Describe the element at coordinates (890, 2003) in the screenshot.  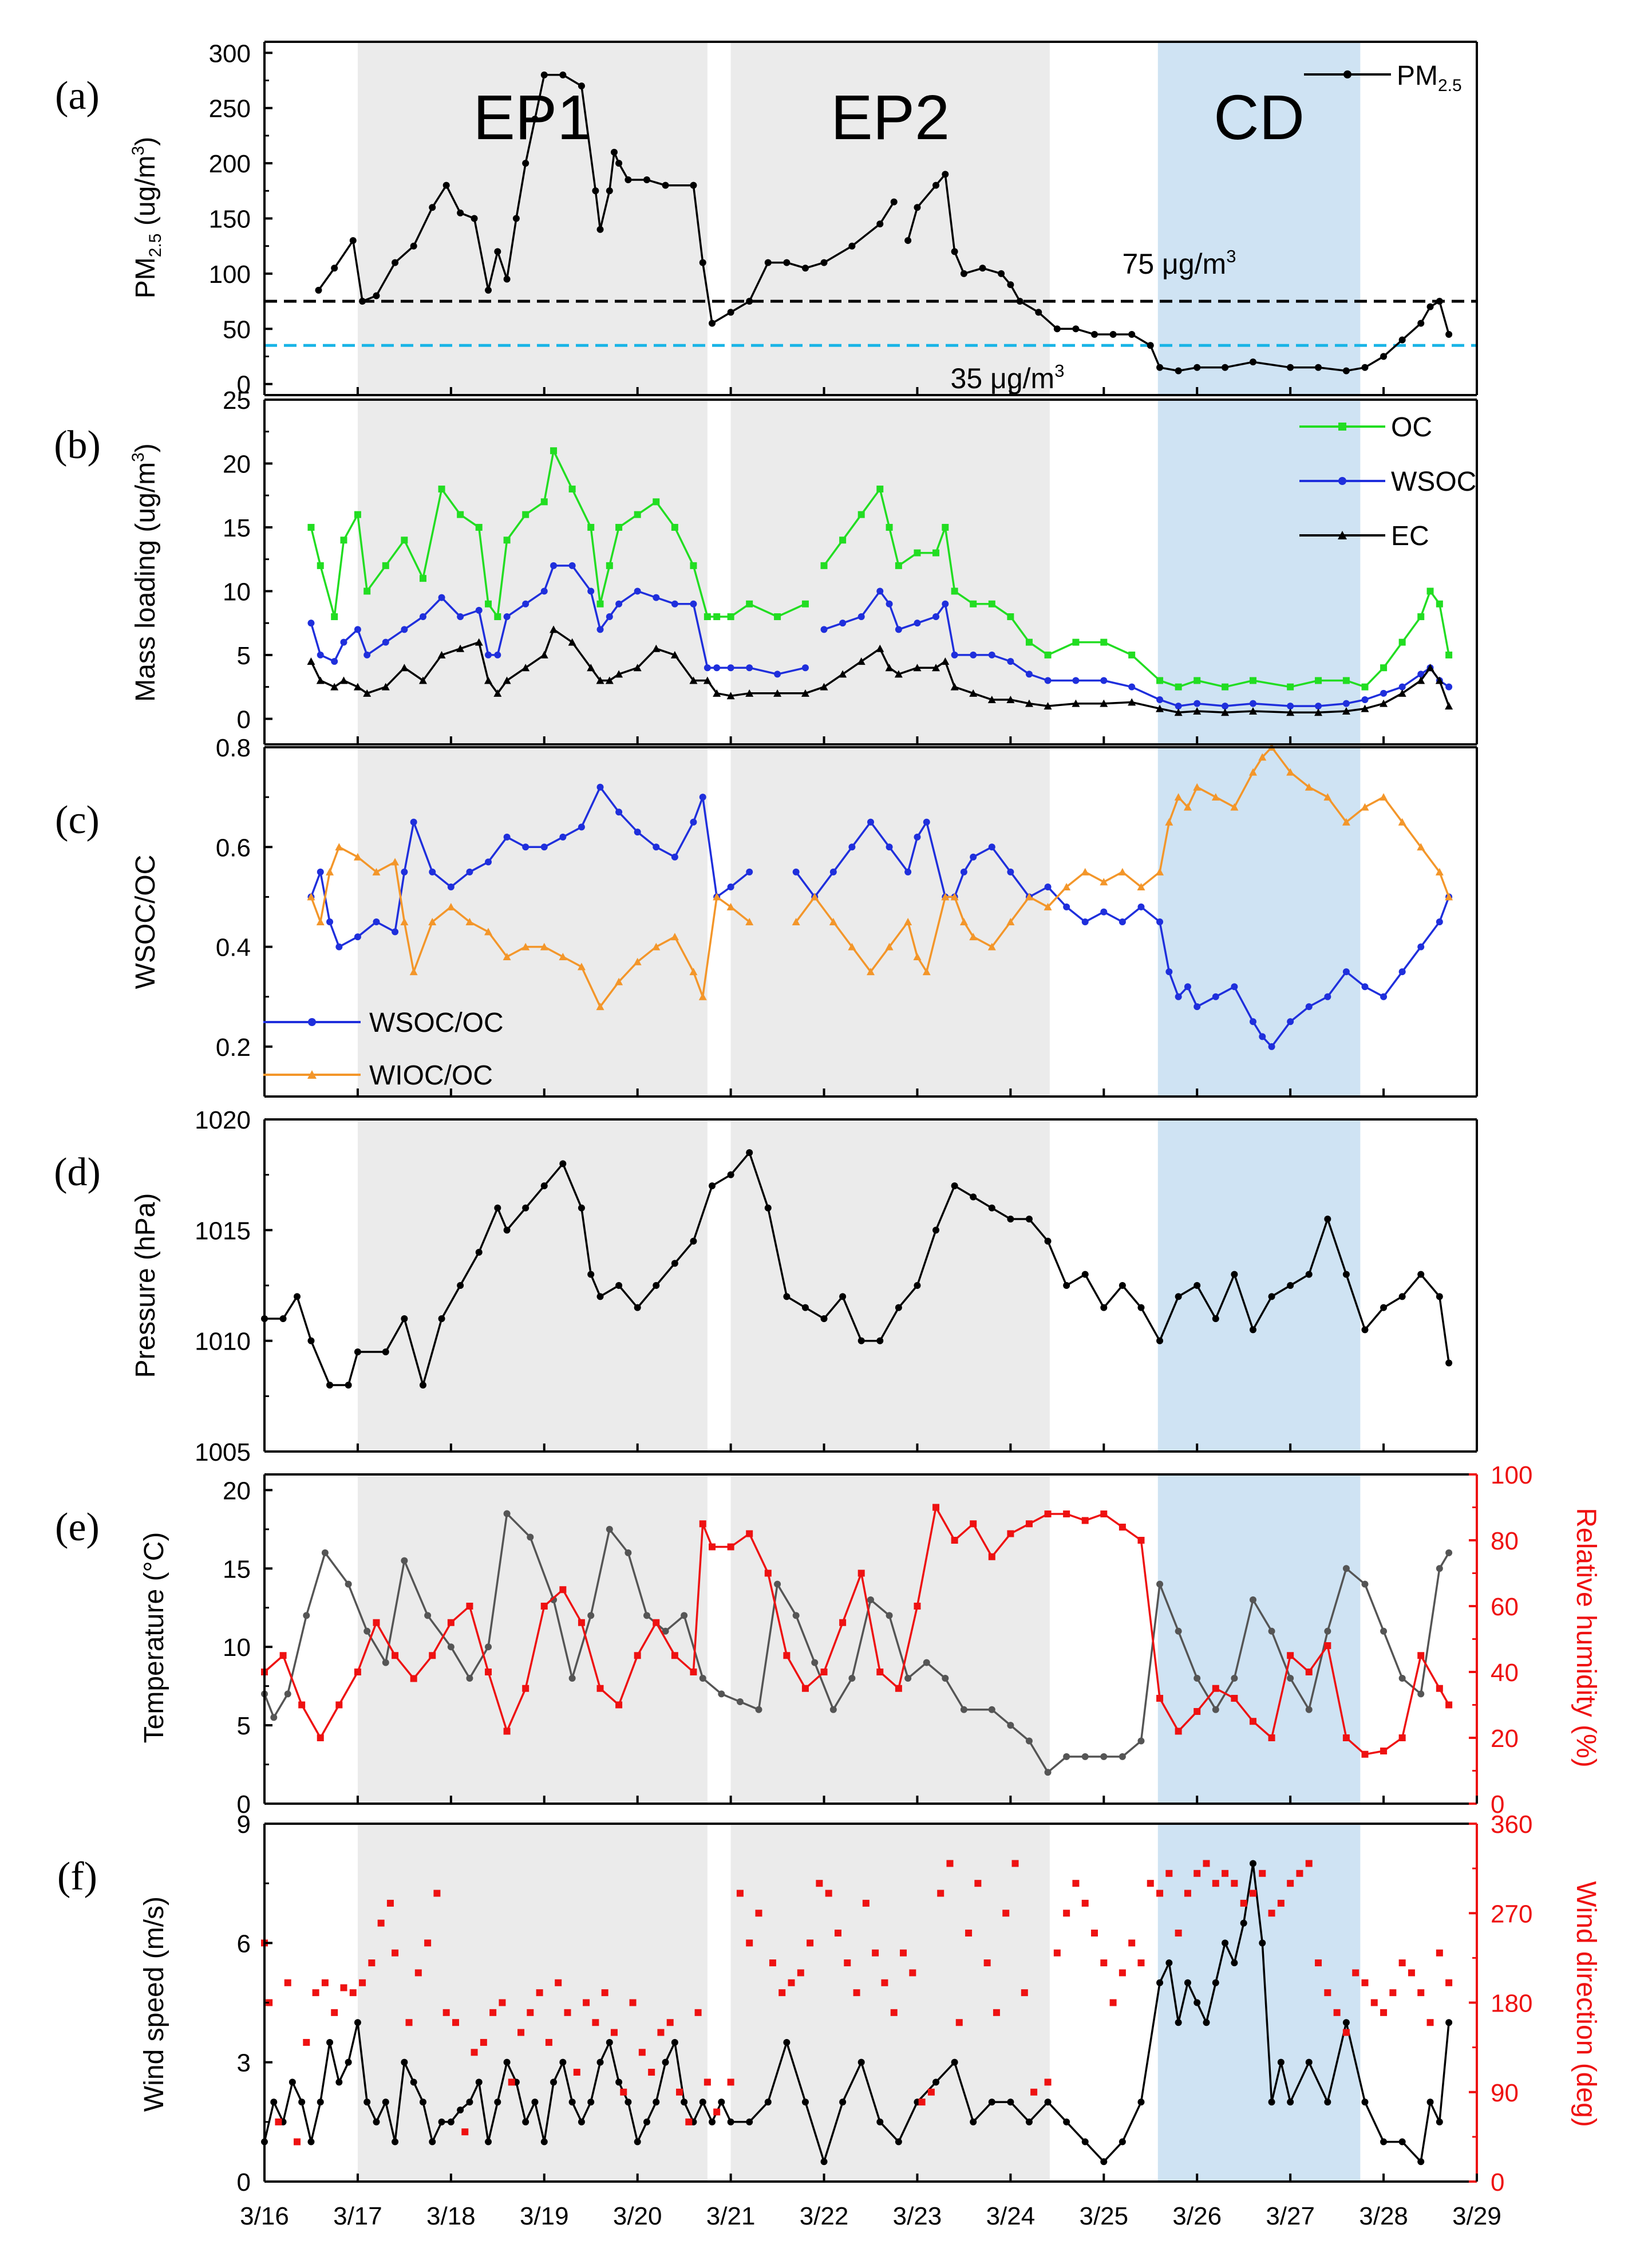
I see `period-shade-ep2` at that location.